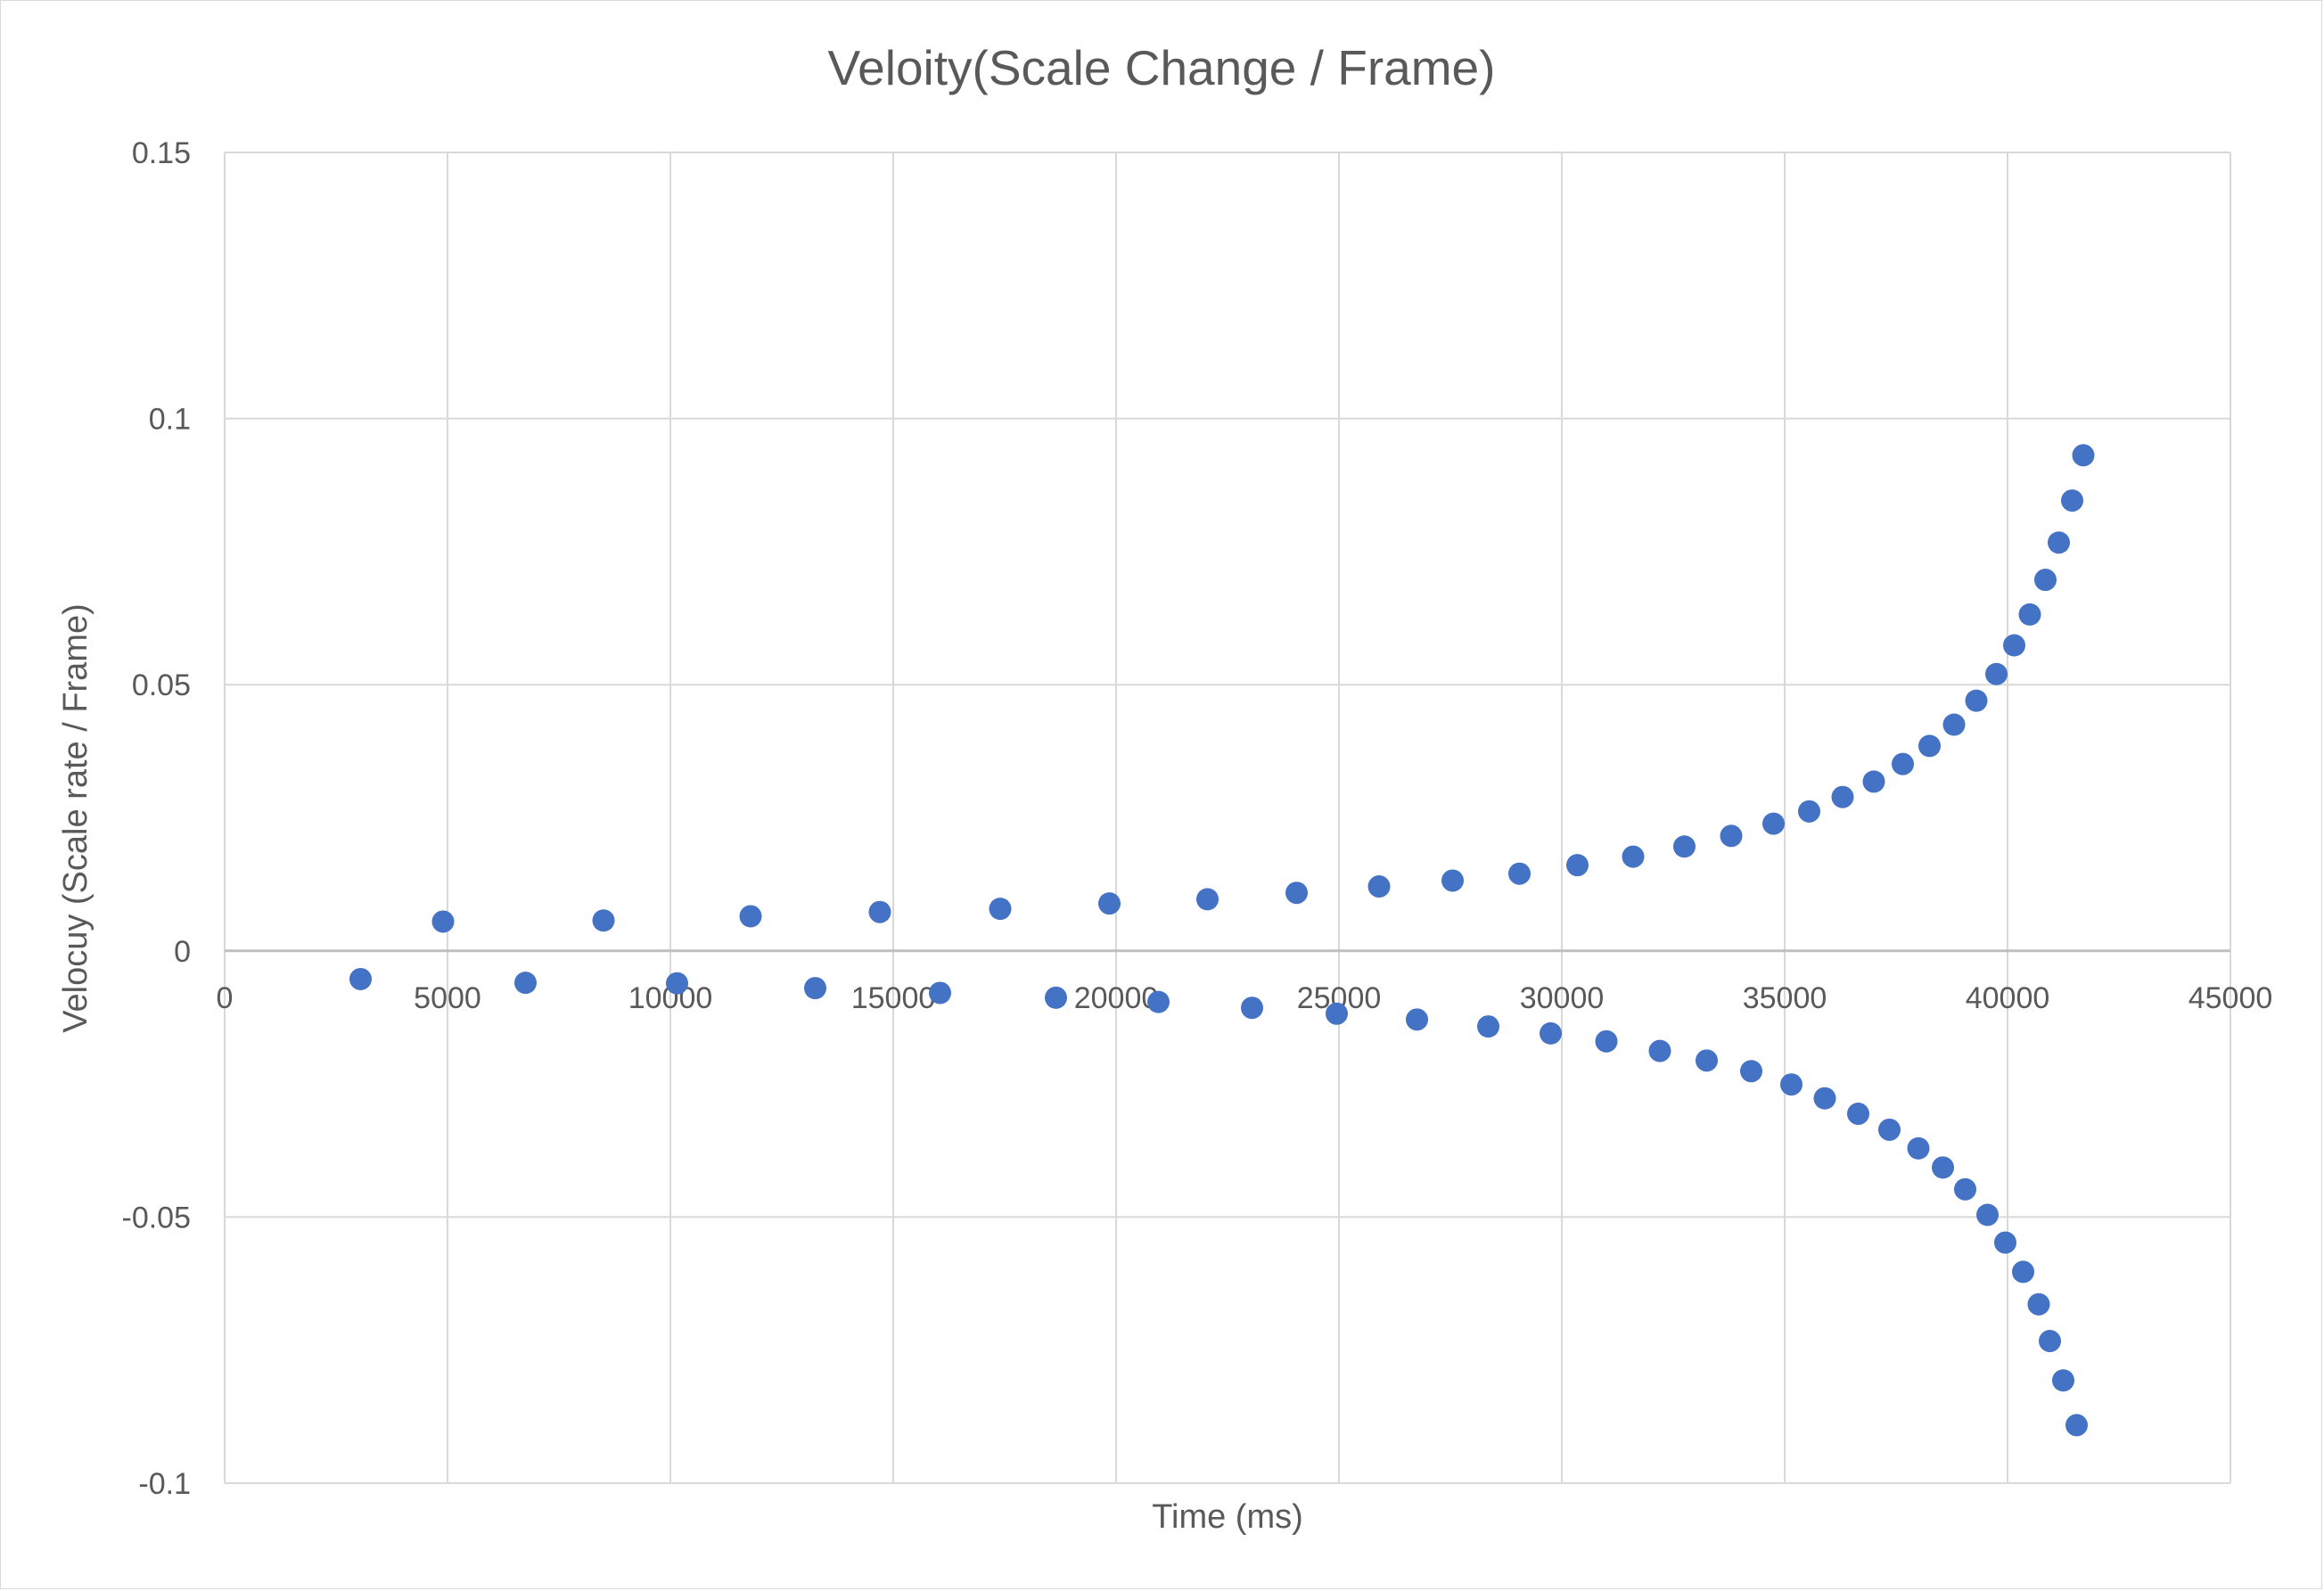 The image size is (2324, 1591). I want to click on y-tick-label: -0.1, so click(164, 1484).